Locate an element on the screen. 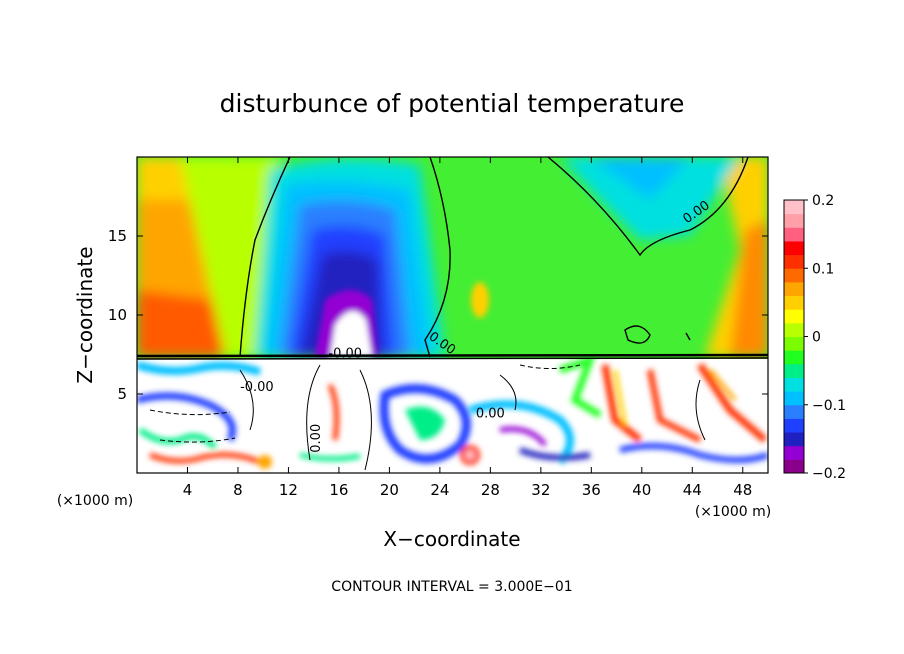  colorbar-tick-label: 0.1 is located at coordinates (823, 269).